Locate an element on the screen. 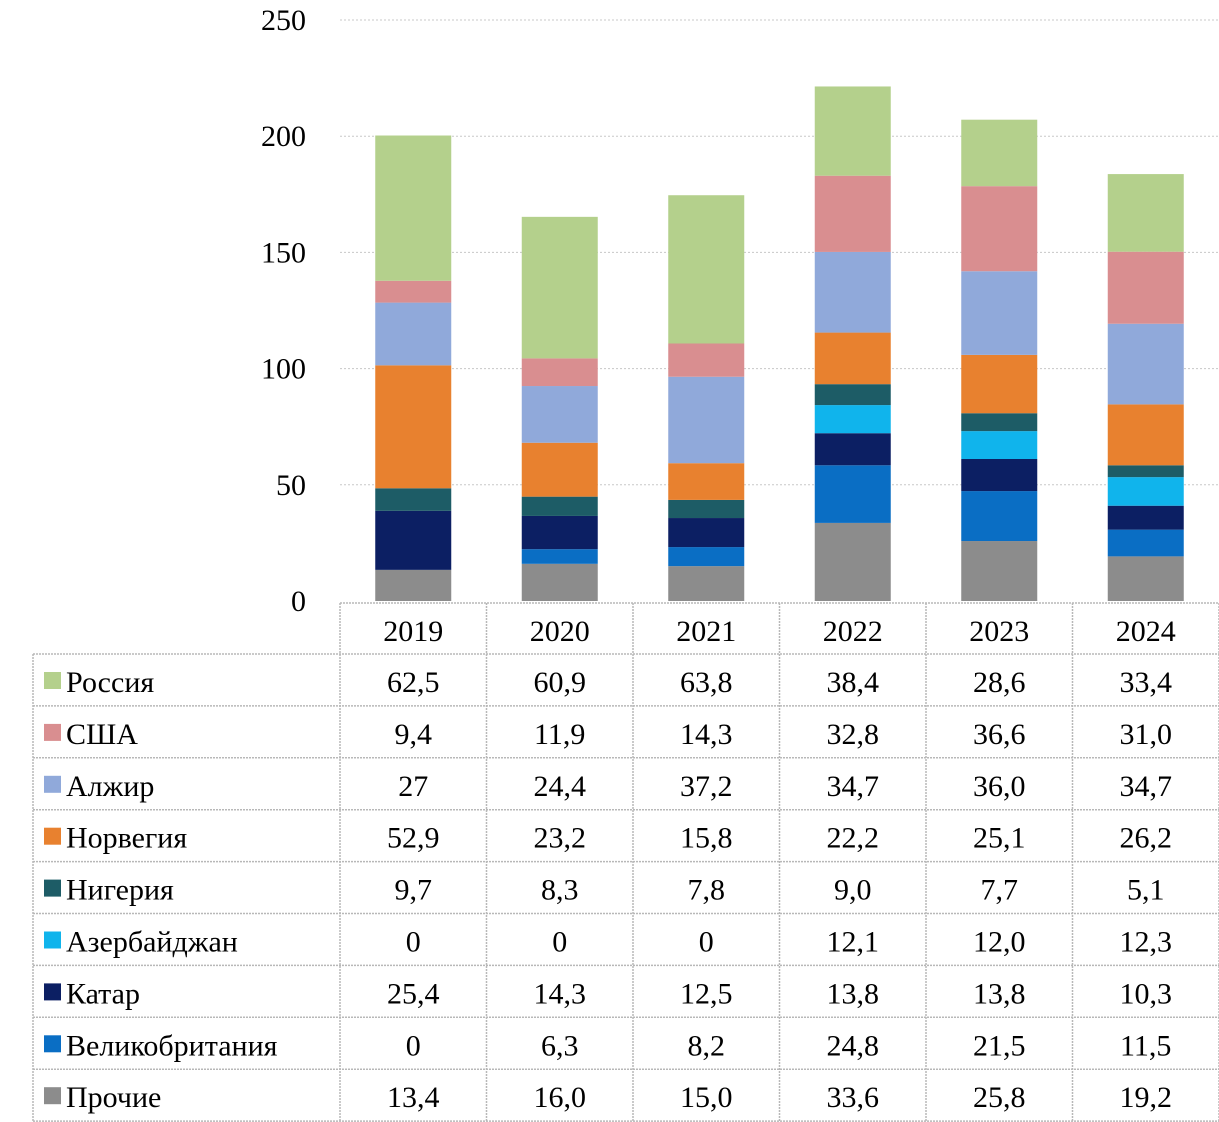 The width and height of the screenshot is (1219, 1122). table-cell-value: 13,8 is located at coordinates (853, 993).